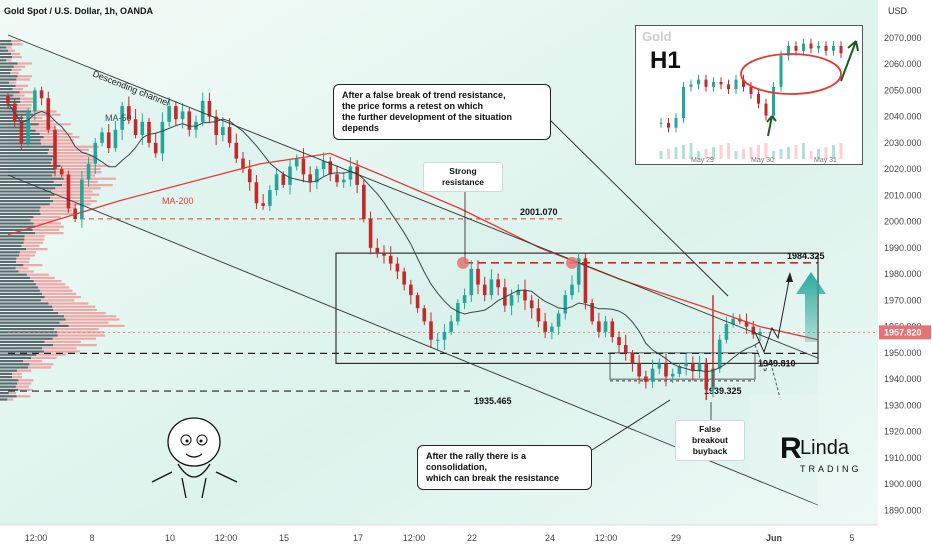 The height and width of the screenshot is (555, 932). What do you see at coordinates (789, 277) in the screenshot?
I see `bull-scenario-head` at bounding box center [789, 277].